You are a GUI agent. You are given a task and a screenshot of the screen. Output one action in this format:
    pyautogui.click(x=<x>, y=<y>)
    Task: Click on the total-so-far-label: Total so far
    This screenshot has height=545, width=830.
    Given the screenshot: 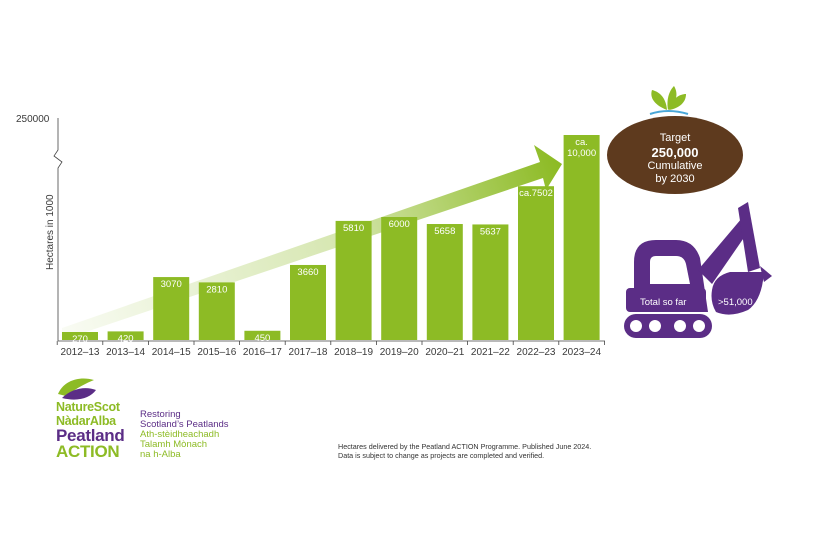 What is the action you would take?
    pyautogui.click(x=663, y=302)
    